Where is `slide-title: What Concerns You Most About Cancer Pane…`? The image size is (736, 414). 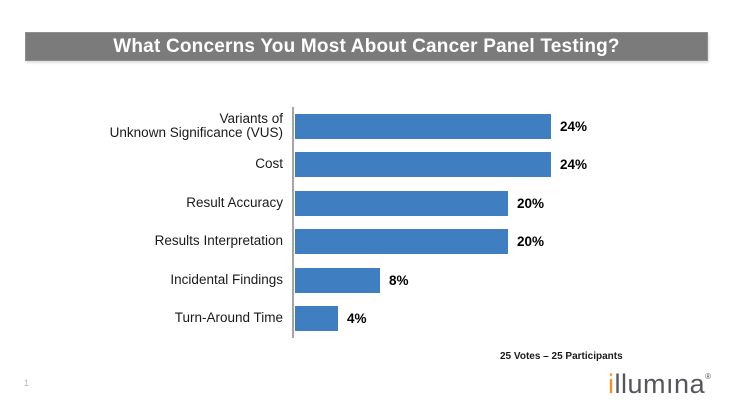 slide-title: What Concerns You Most About Cancer Pane… is located at coordinates (366, 46).